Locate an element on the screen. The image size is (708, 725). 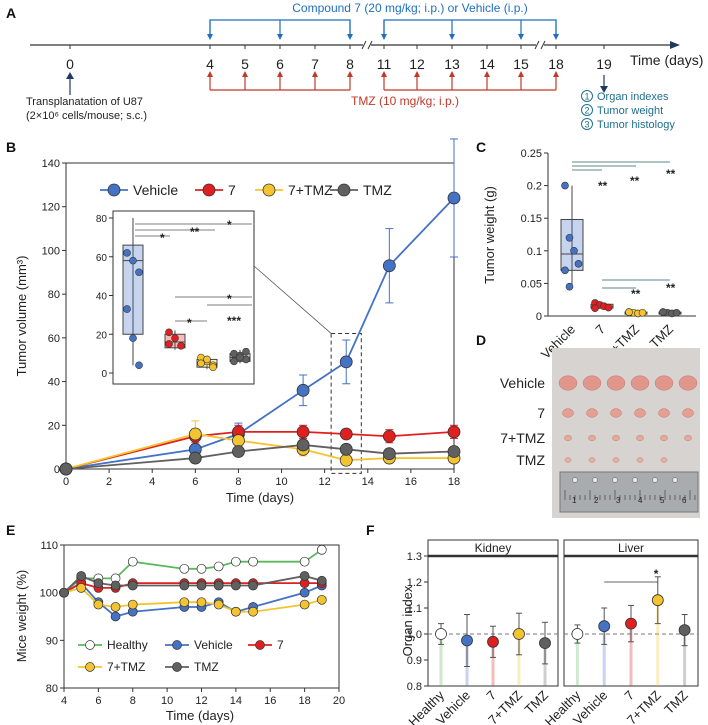
axis-break-gap is located at coordinates (540, 45).